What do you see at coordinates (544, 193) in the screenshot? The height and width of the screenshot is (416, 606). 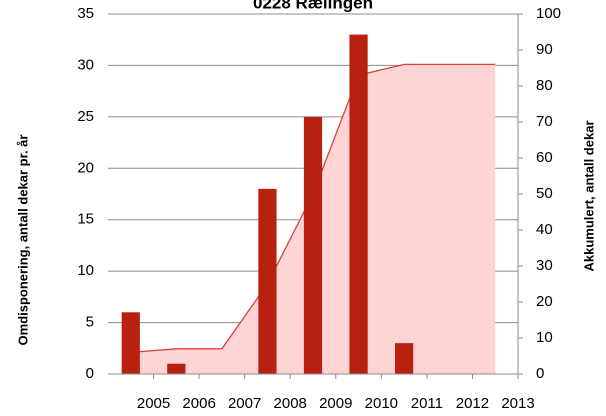 I see `y2-tick-label: 50` at bounding box center [544, 193].